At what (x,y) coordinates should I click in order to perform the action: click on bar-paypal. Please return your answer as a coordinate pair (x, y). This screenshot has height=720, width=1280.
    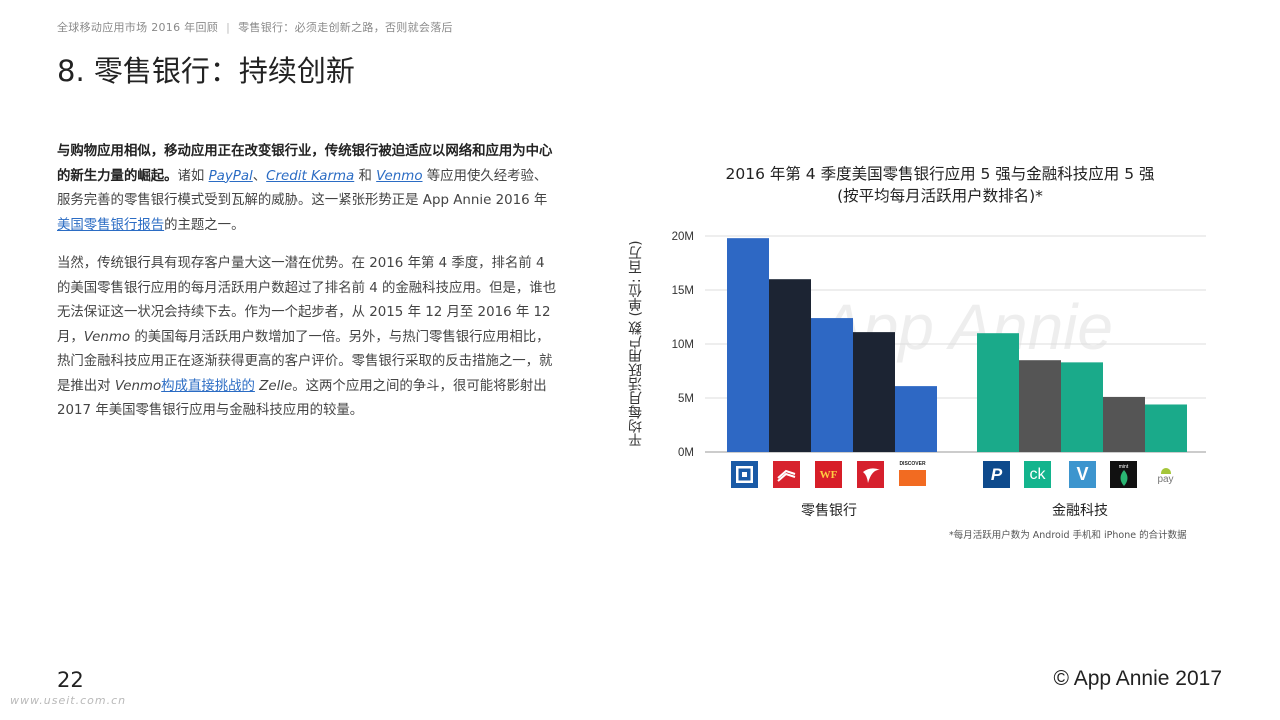
    Looking at the image, I should click on (998, 392).